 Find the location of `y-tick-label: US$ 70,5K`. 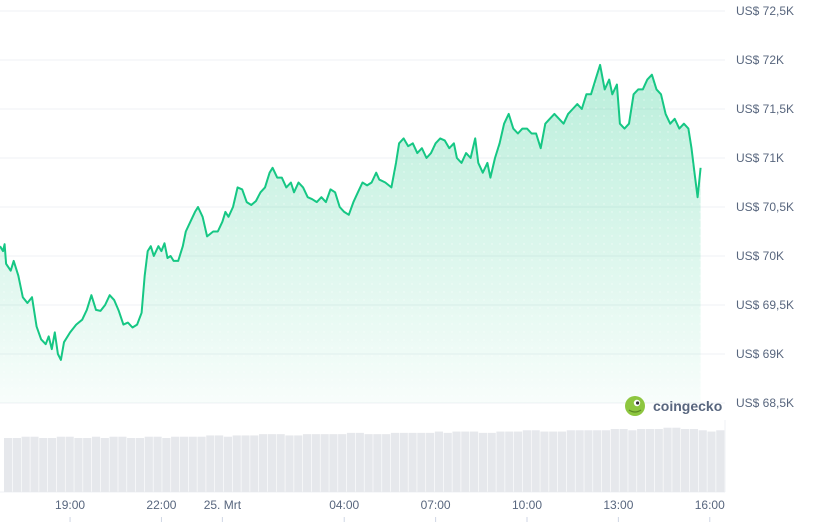

y-tick-label: US$ 70,5K is located at coordinates (765, 207).